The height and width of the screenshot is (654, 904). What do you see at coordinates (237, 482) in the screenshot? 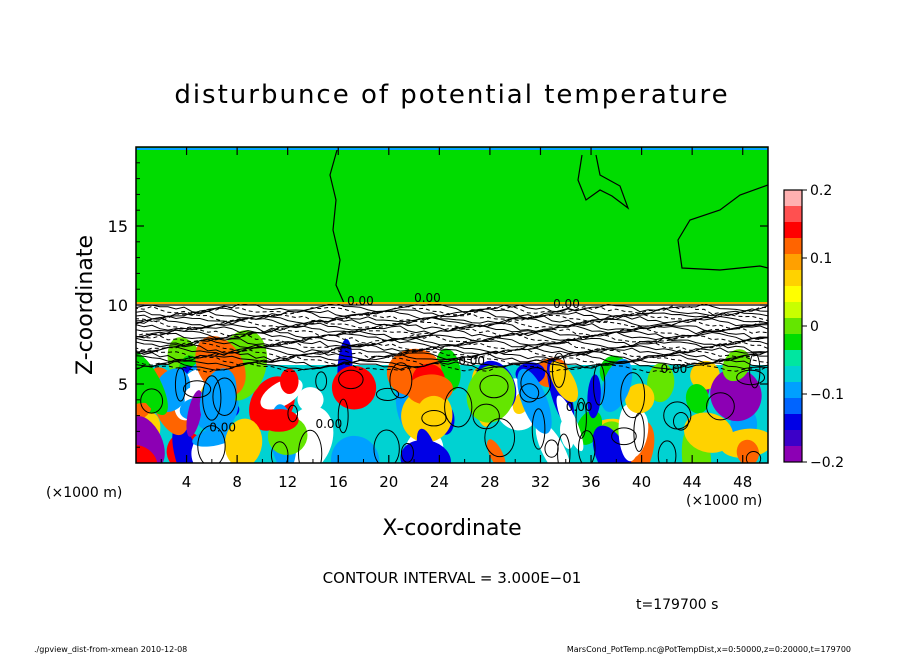
I see `x-tick-label: 8` at bounding box center [237, 482].